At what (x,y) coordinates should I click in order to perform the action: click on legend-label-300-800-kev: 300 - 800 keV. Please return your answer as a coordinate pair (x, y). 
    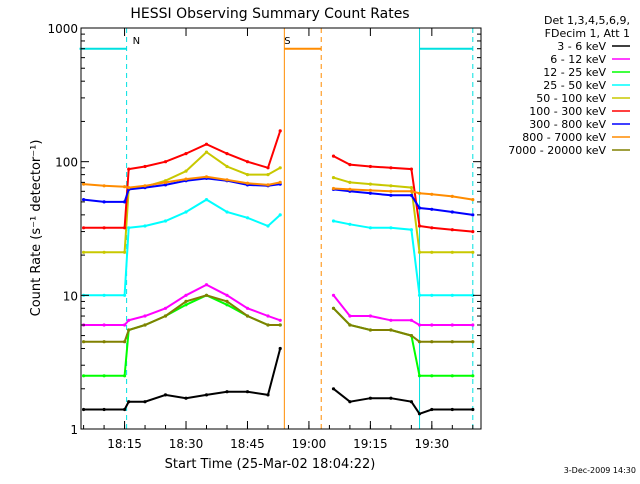
    Looking at the image, I should click on (567, 124).